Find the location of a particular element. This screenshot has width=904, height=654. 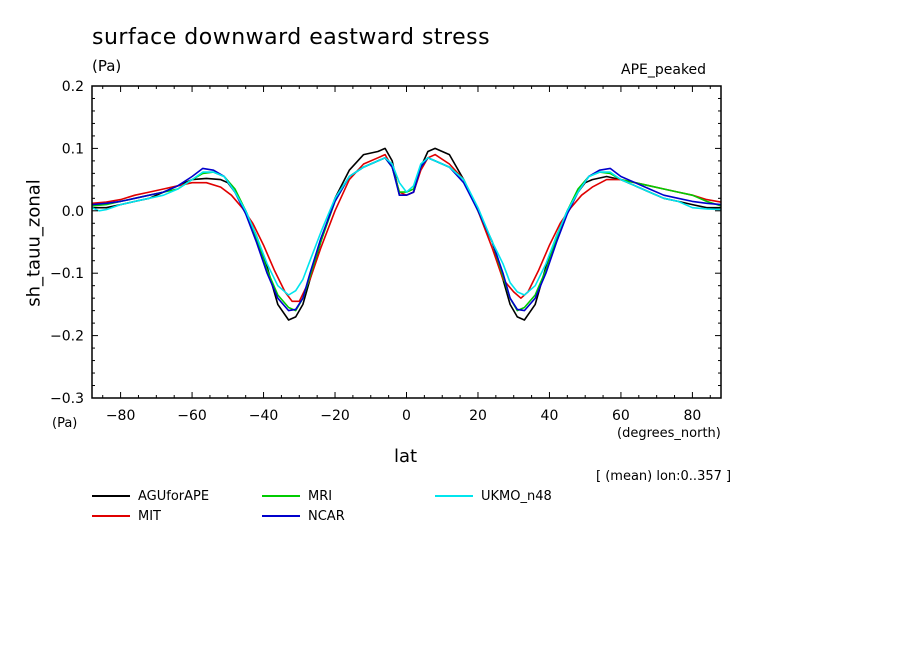

experiment-label: APE_peaked is located at coordinates (664, 70).